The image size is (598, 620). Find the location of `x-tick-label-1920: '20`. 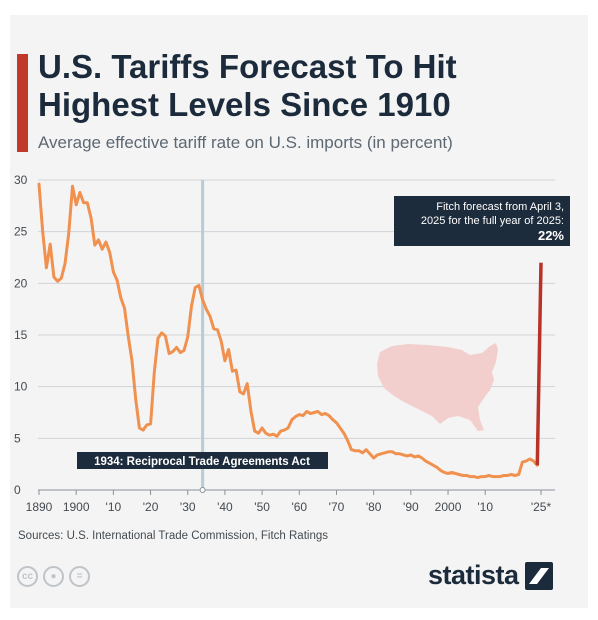

x-tick-label-1920: '20 is located at coordinates (151, 507).